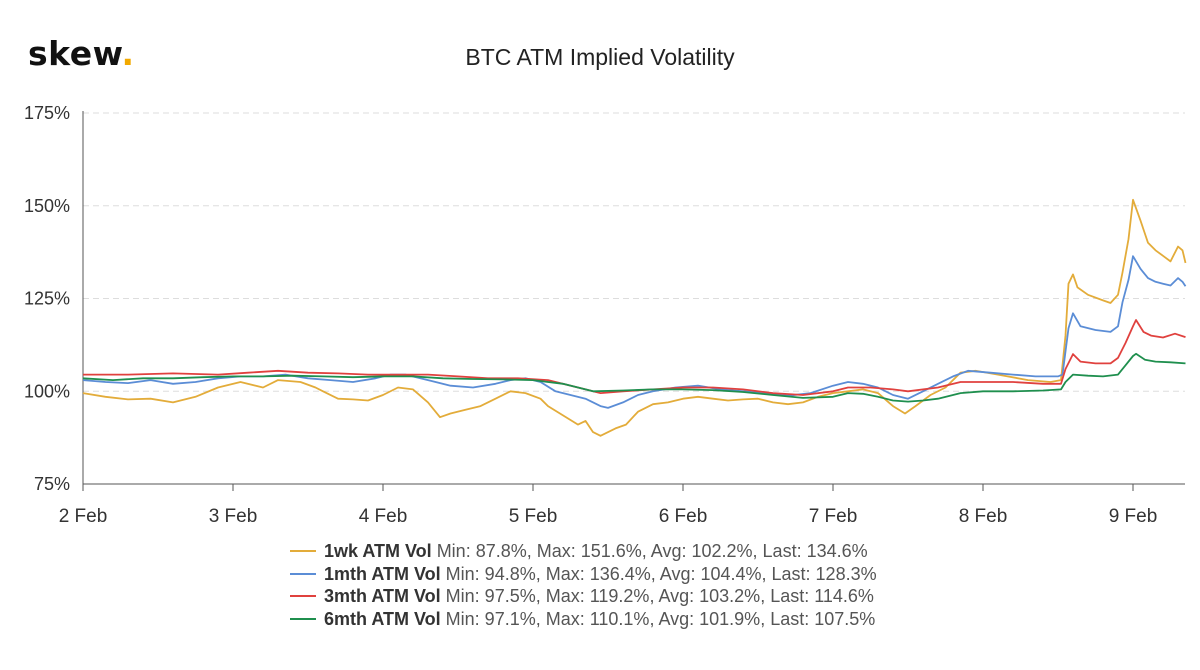  What do you see at coordinates (303, 618) in the screenshot?
I see `legend-swatch-6mth` at bounding box center [303, 618].